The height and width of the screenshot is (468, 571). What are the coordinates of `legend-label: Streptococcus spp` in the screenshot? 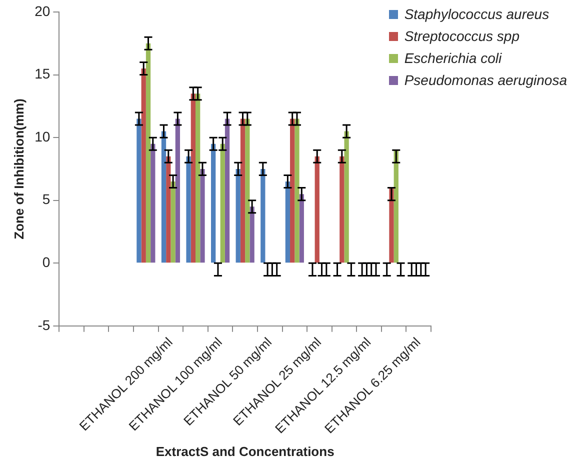 It's located at (462, 36).